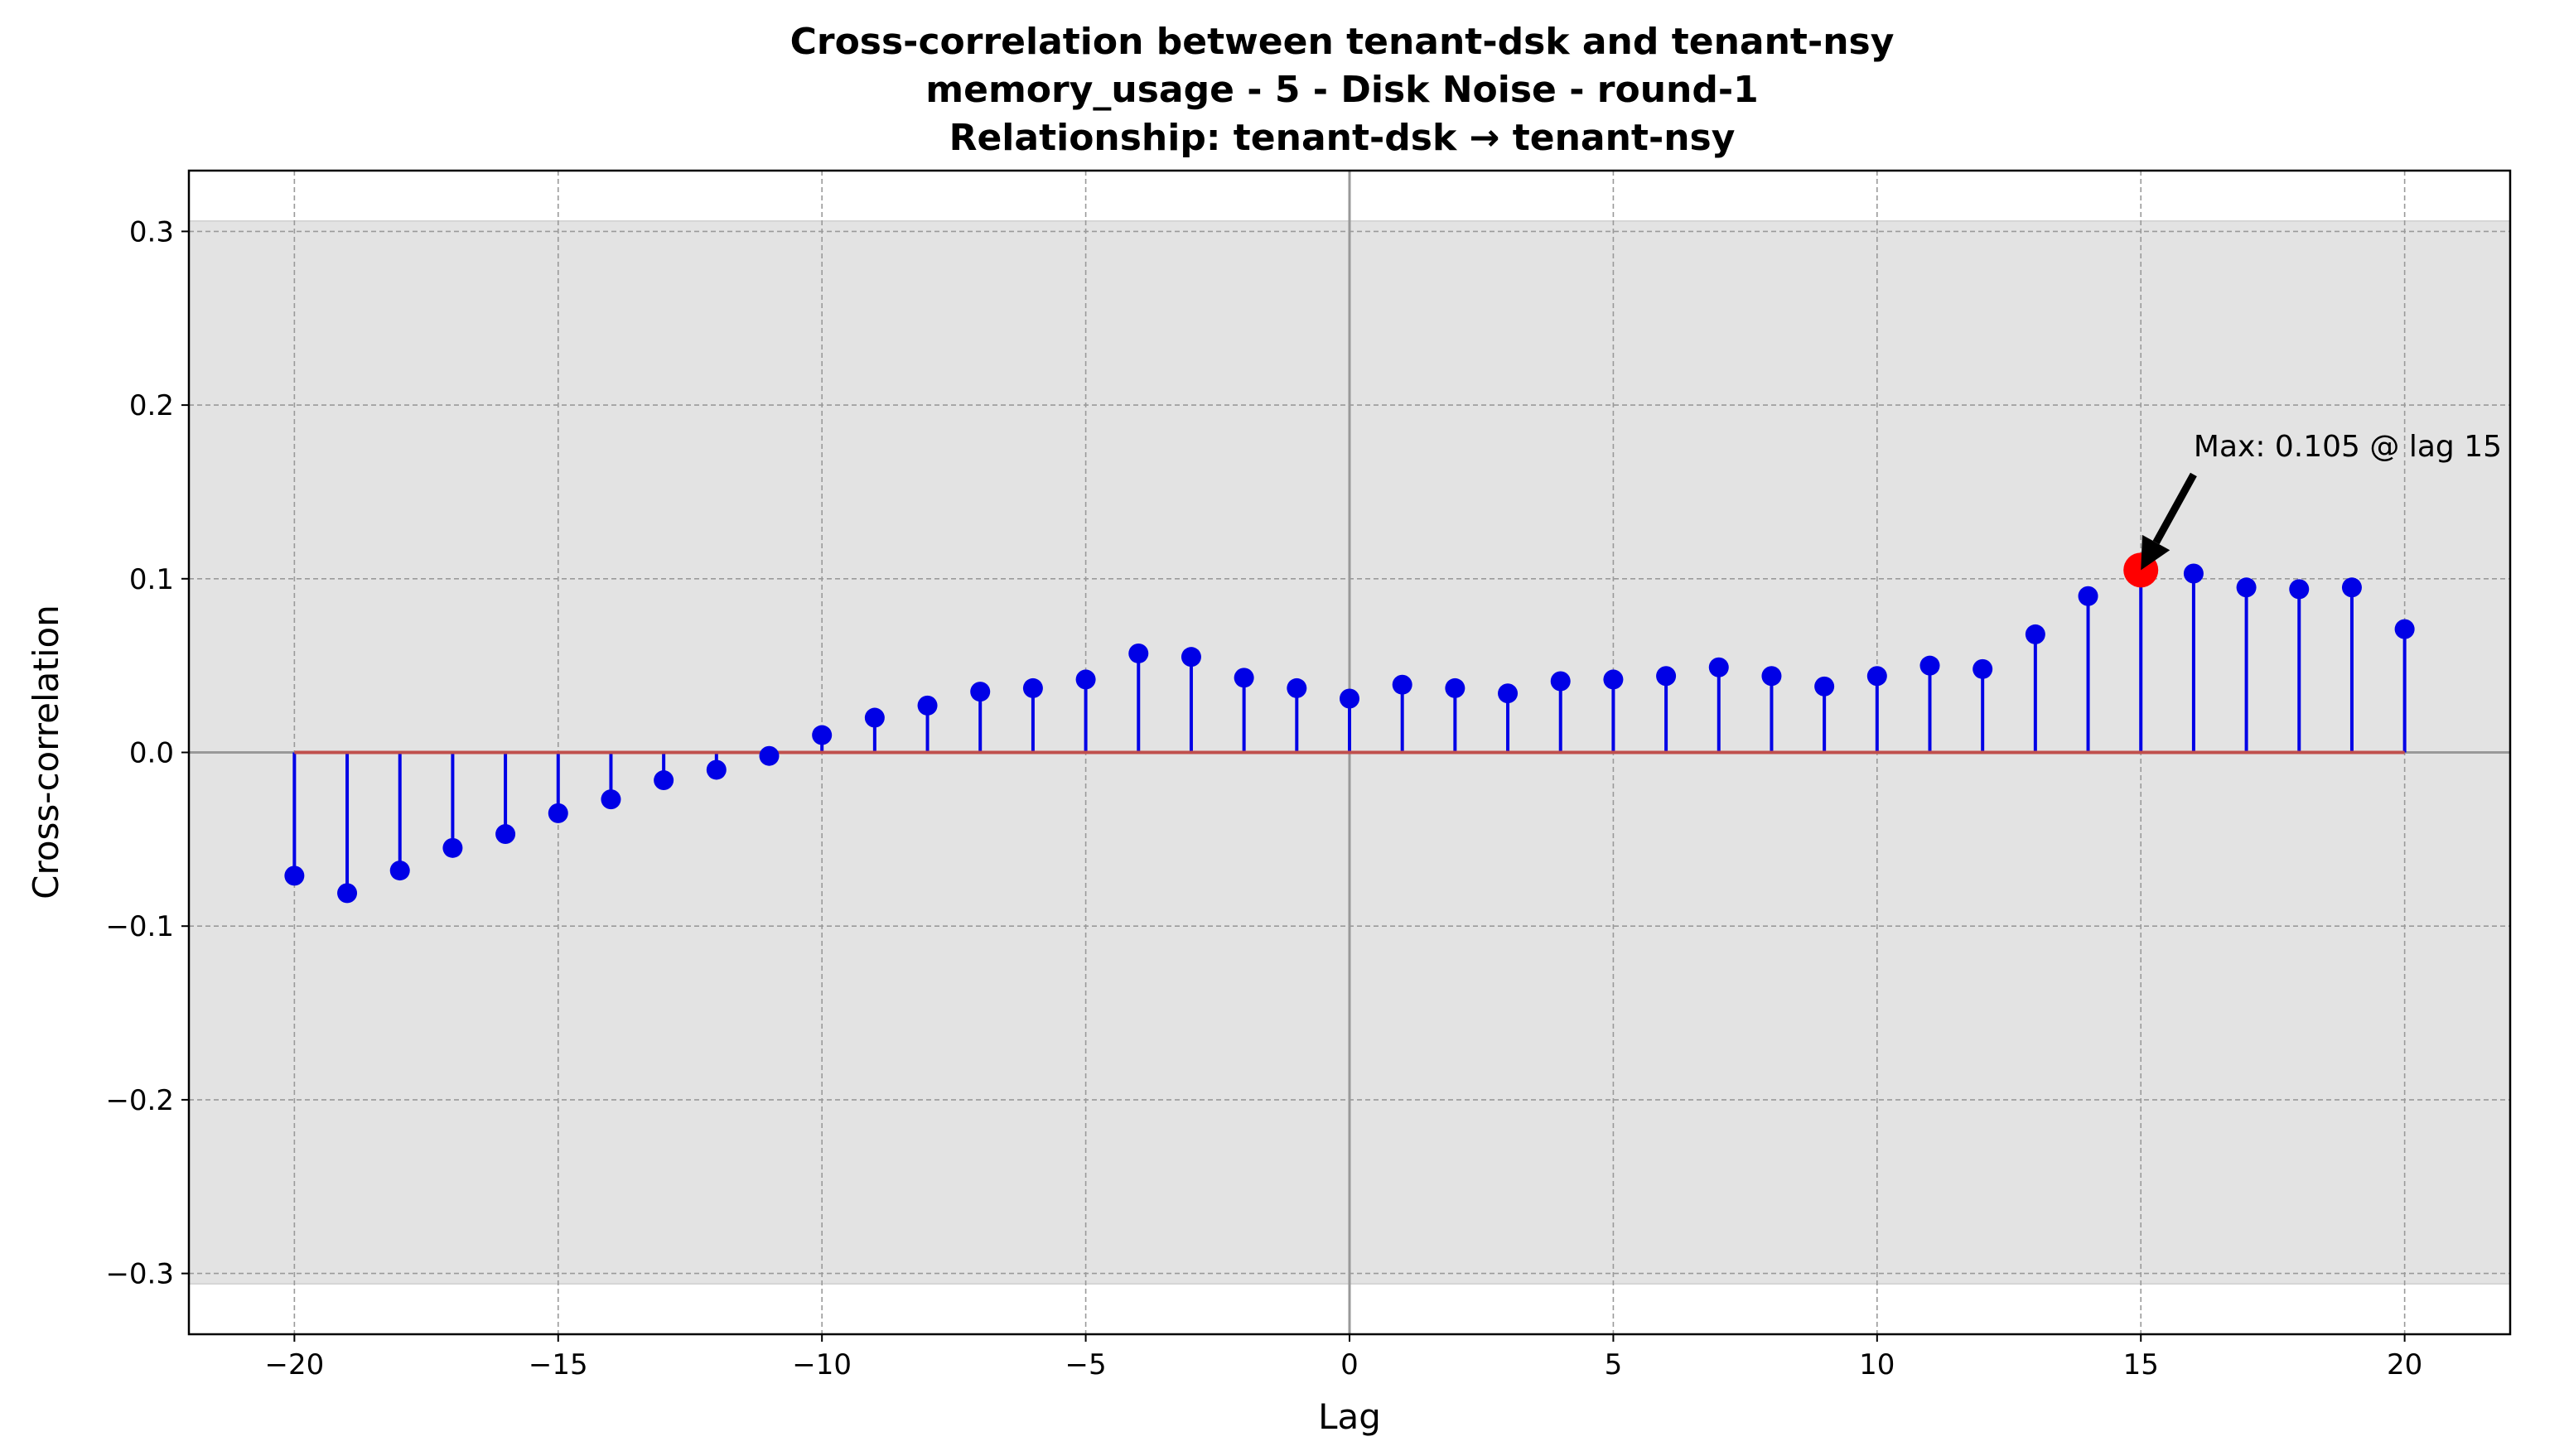  Describe the element at coordinates (2175, 508) in the screenshot. I see `annotation-arrow-shaft` at that location.